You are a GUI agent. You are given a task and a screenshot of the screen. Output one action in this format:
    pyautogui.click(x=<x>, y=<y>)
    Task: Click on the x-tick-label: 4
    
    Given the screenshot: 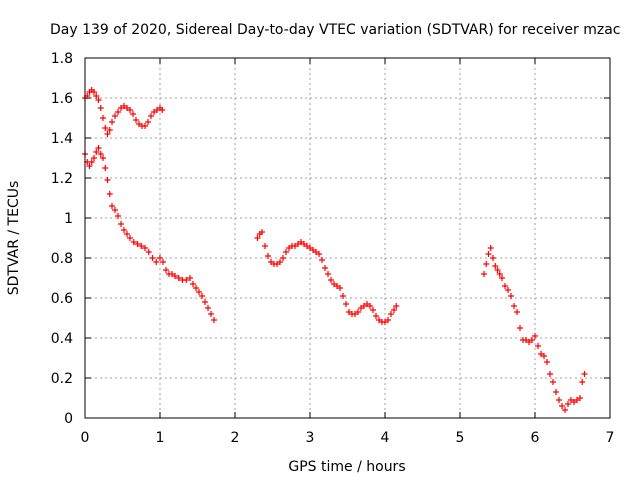 What is the action you would take?
    pyautogui.click(x=385, y=438)
    